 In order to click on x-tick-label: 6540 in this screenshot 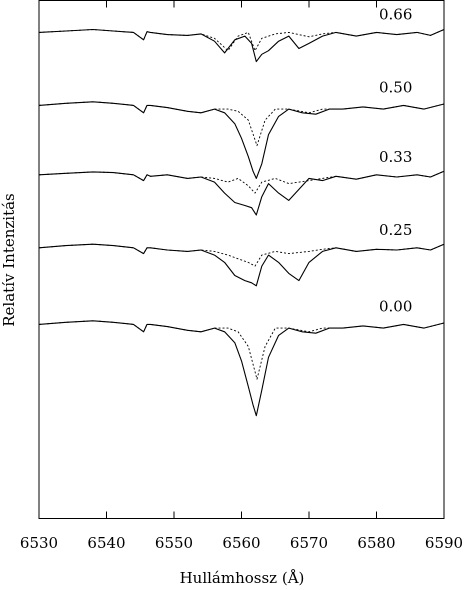, I will do `click(106, 543)`.